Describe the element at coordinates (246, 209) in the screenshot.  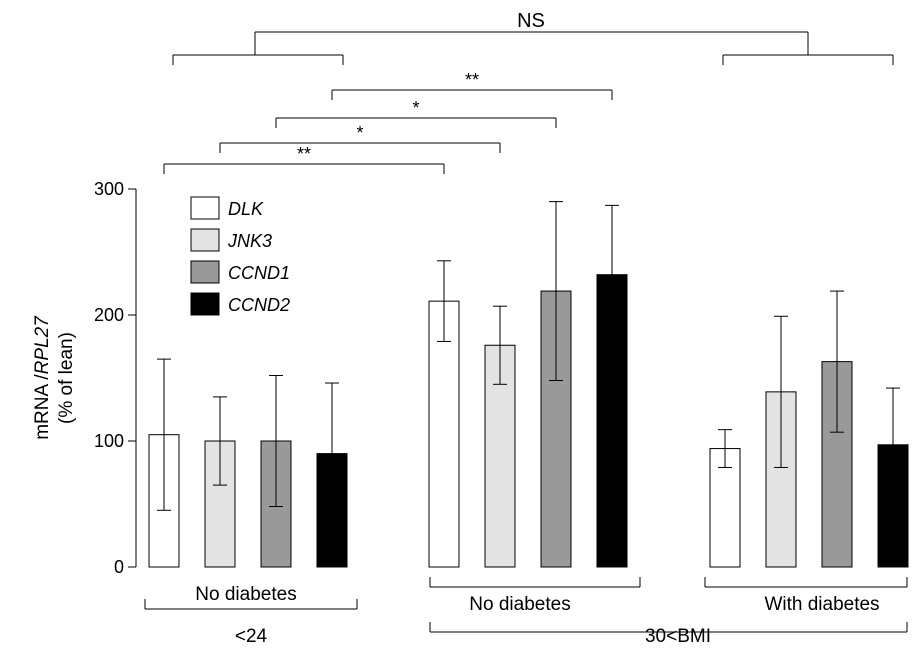
I see `legend-label-dlk: DLK` at that location.